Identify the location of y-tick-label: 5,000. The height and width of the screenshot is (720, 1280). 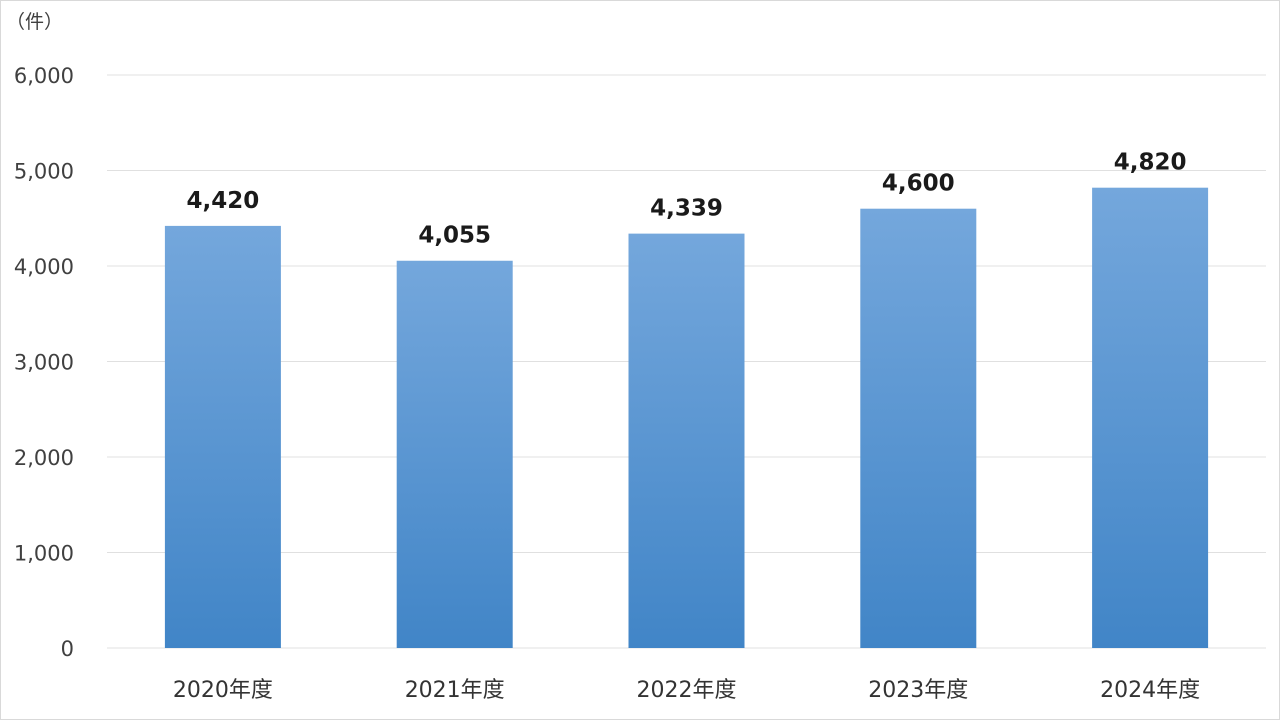
(44, 172).